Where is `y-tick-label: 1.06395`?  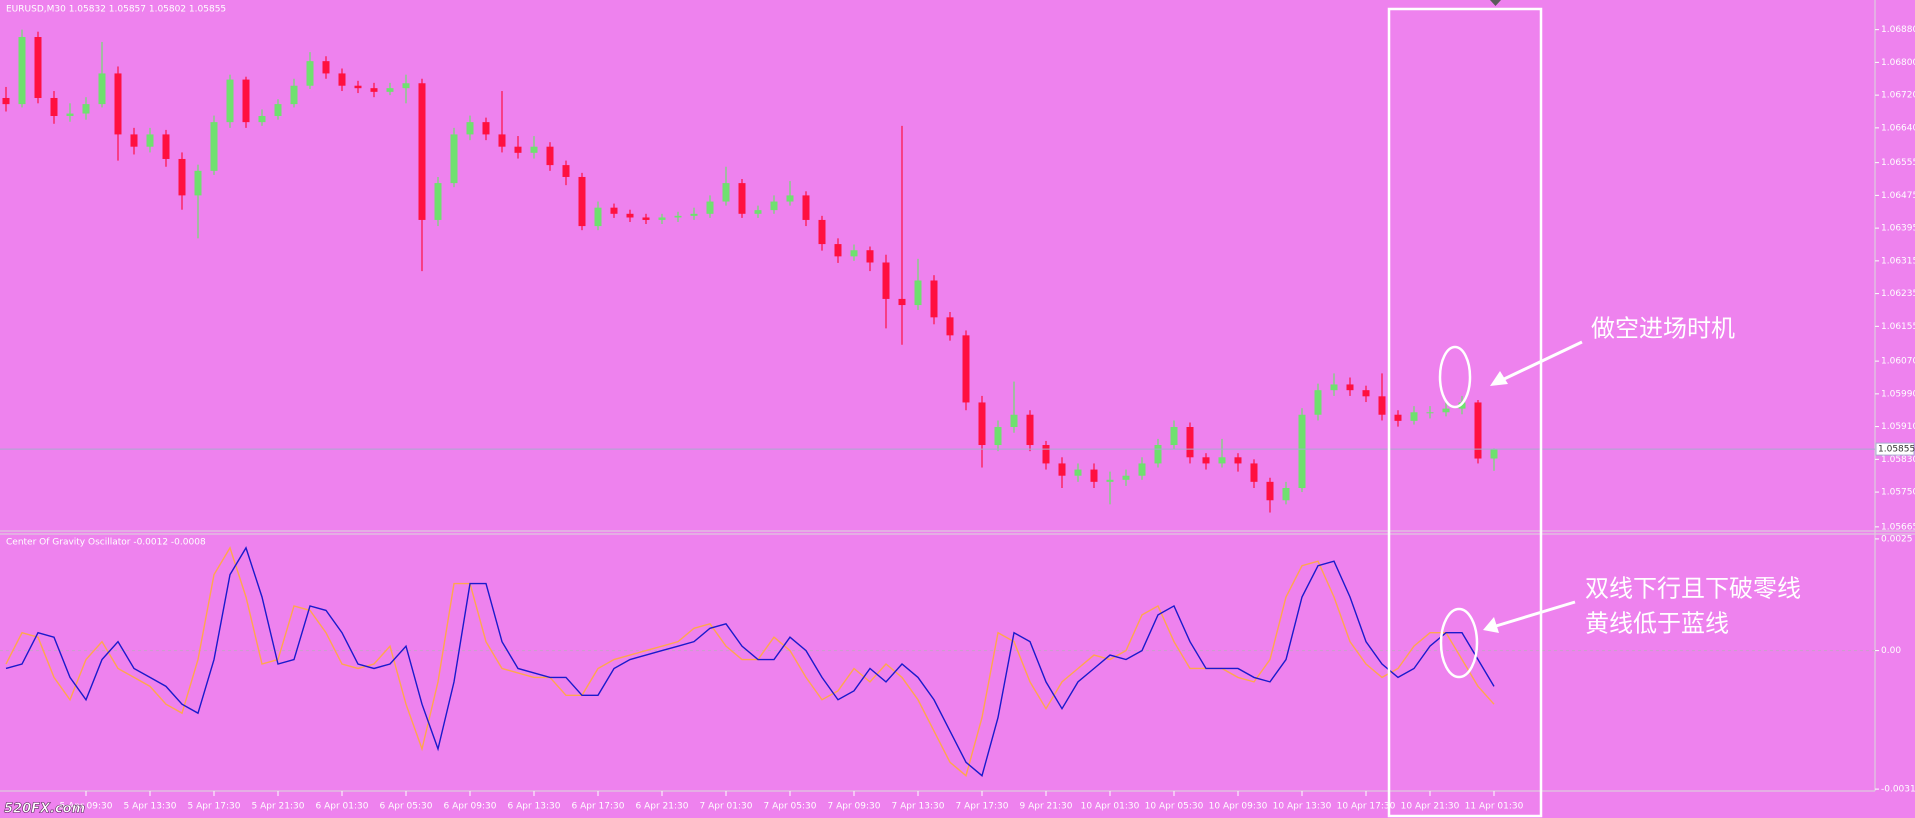 y-tick-label: 1.06395 is located at coordinates (1898, 229).